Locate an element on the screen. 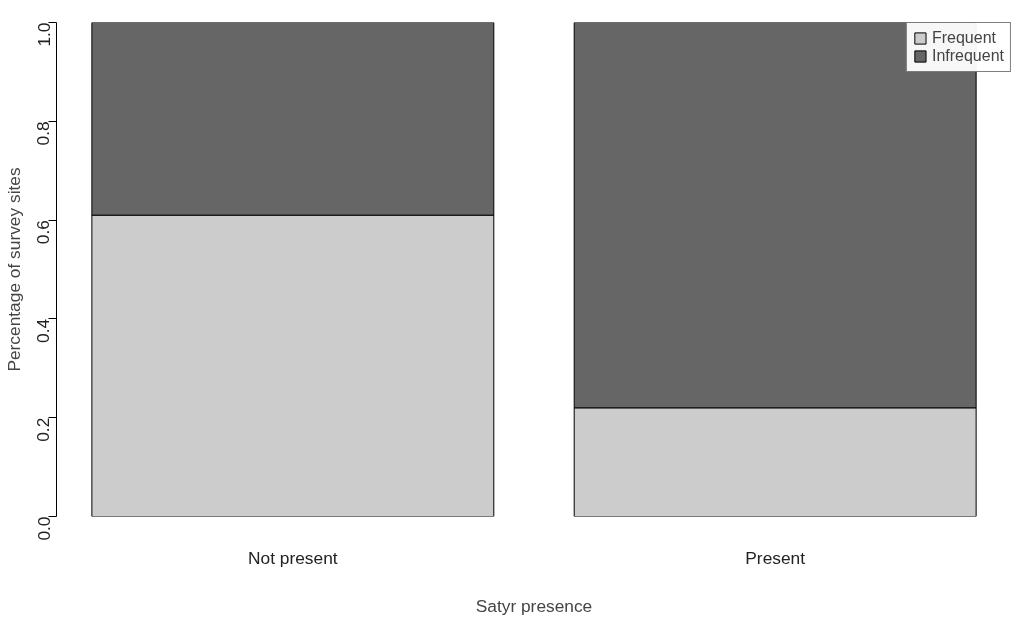 This screenshot has width=1011, height=618. y-tick-label: 0.4 is located at coordinates (43, 330).